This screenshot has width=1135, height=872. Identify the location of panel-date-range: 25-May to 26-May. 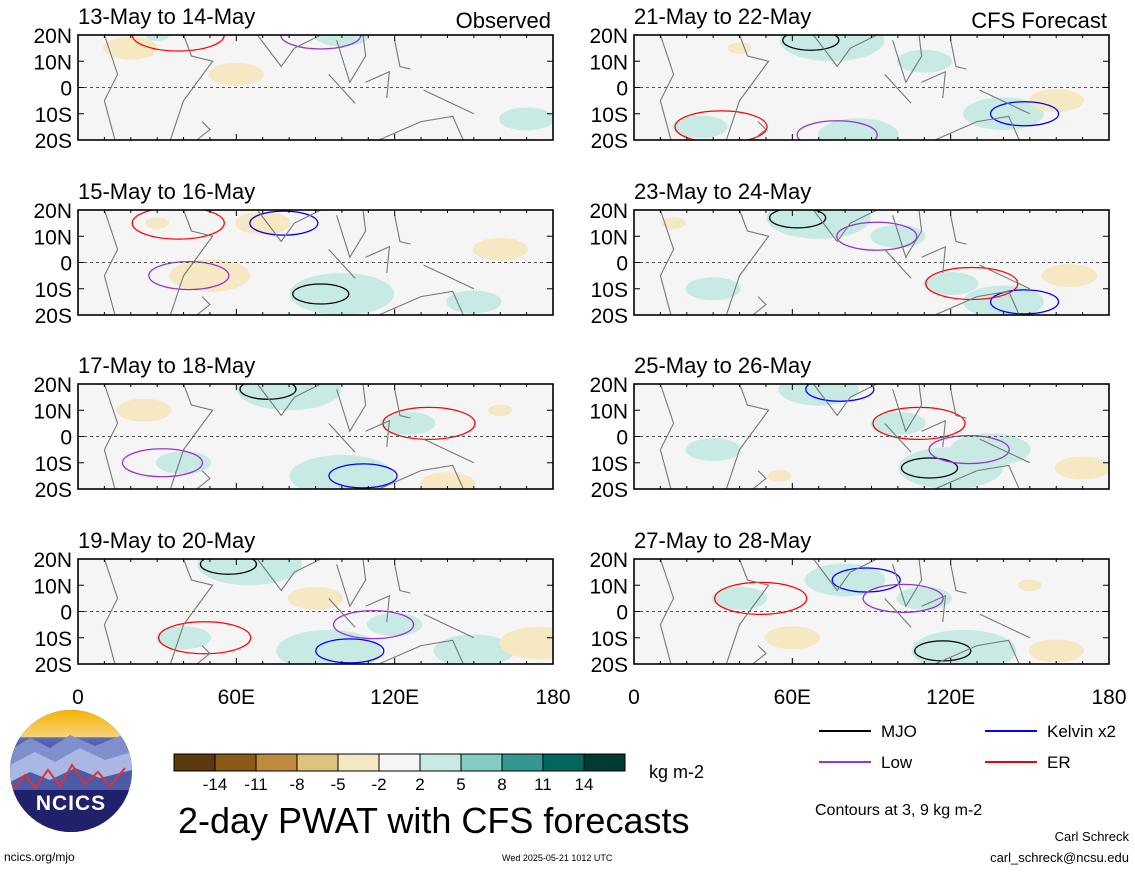
(722, 365).